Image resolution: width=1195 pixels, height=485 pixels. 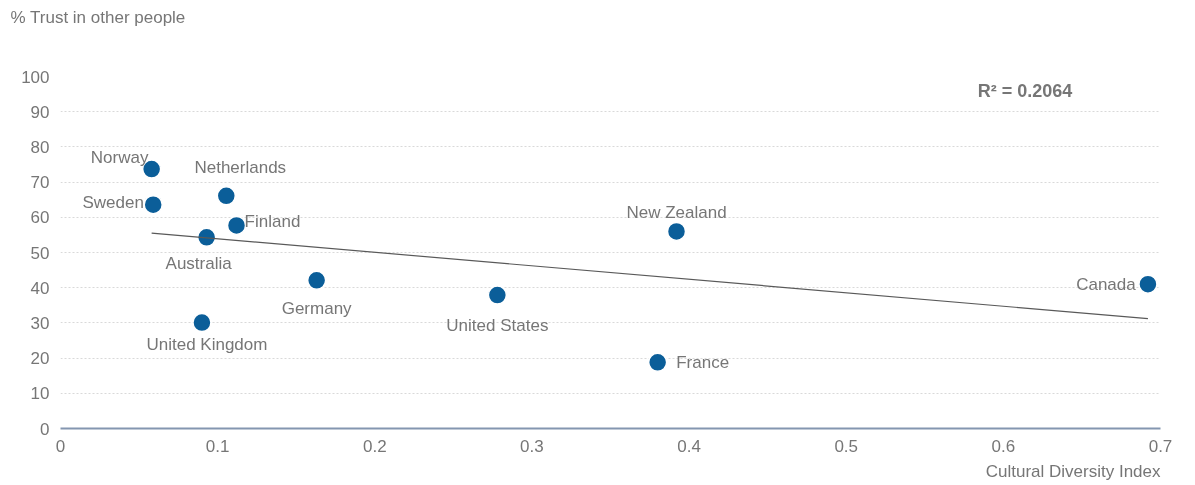 I want to click on x-tick-label: 0.1, so click(x=217, y=446).